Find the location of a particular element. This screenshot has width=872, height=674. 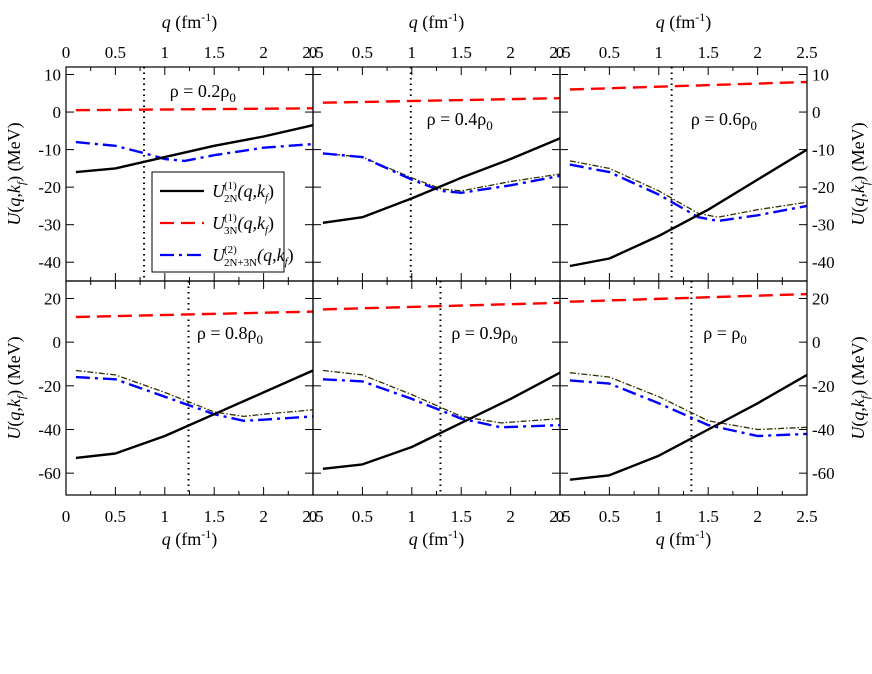

x-axis-title-top: q (fm-1) is located at coordinates (684, 21).